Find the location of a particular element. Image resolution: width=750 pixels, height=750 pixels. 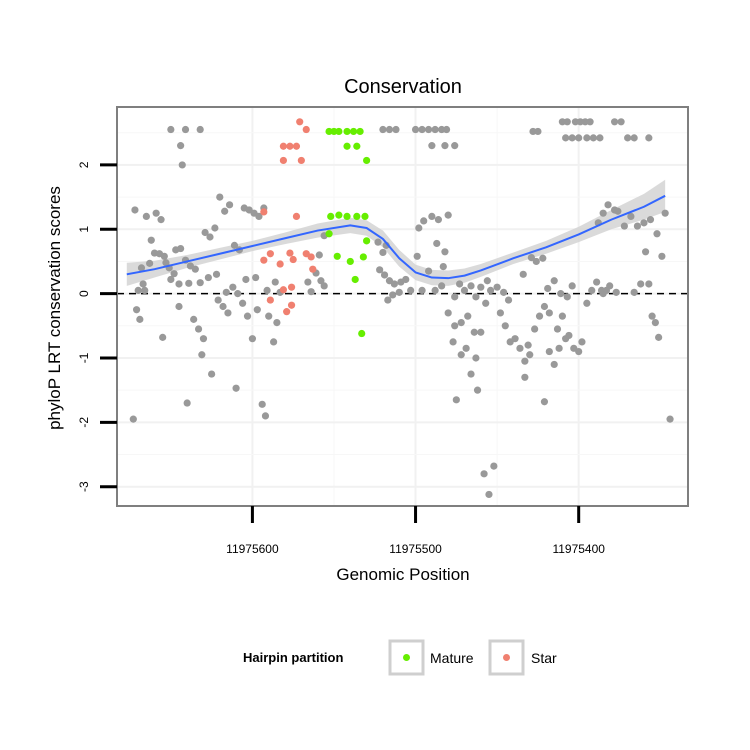

y-axis-title: phyloP LRT conservation scores is located at coordinates (54, 308).